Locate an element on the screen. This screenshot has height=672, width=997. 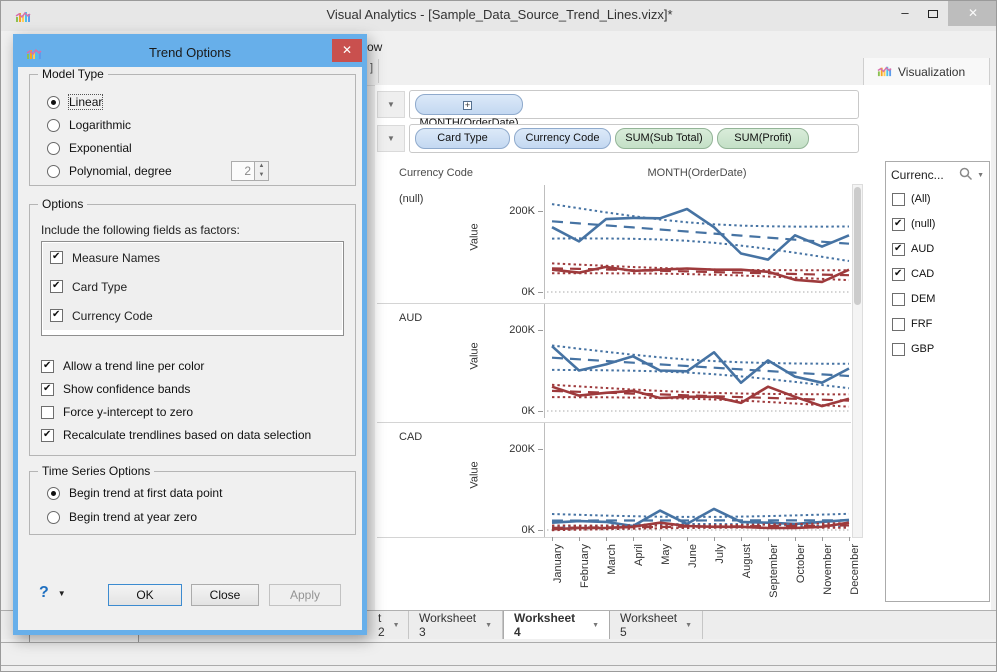
checkbox-force-y-intercept: Force y-intercept to zero is located at coordinates (117, 412).